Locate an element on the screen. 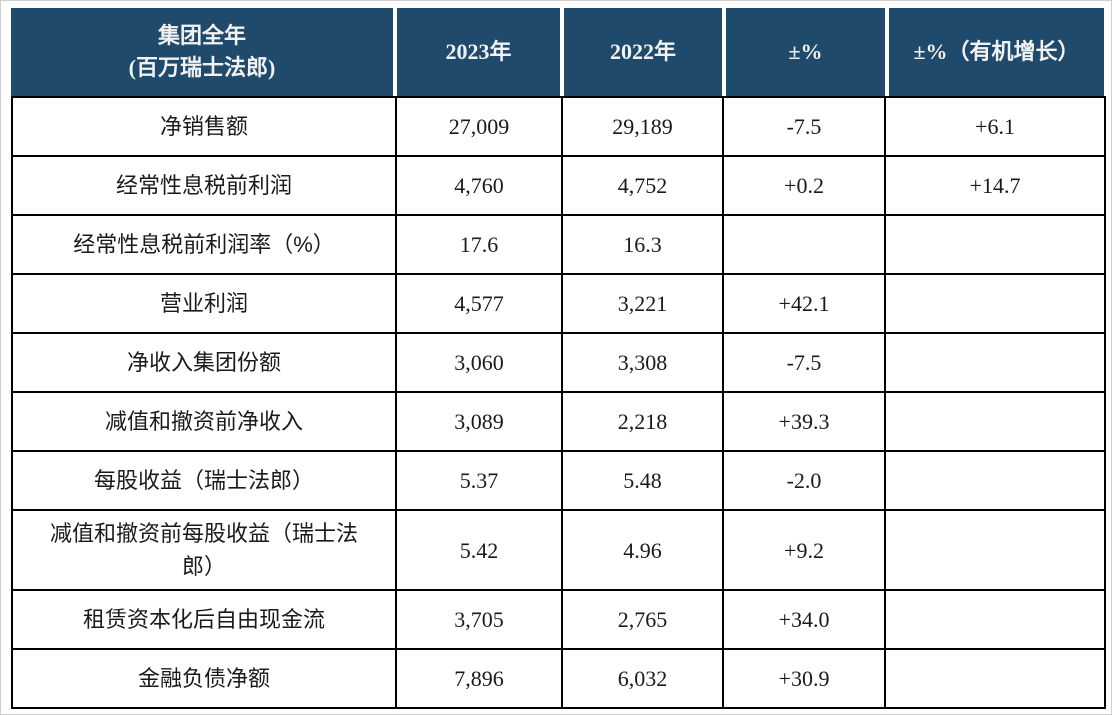 Image resolution: width=1112 pixels, height=715 pixels. table-row: 减值和撤资前净收入 3,089 2,218 +39.3 is located at coordinates (558, 421).